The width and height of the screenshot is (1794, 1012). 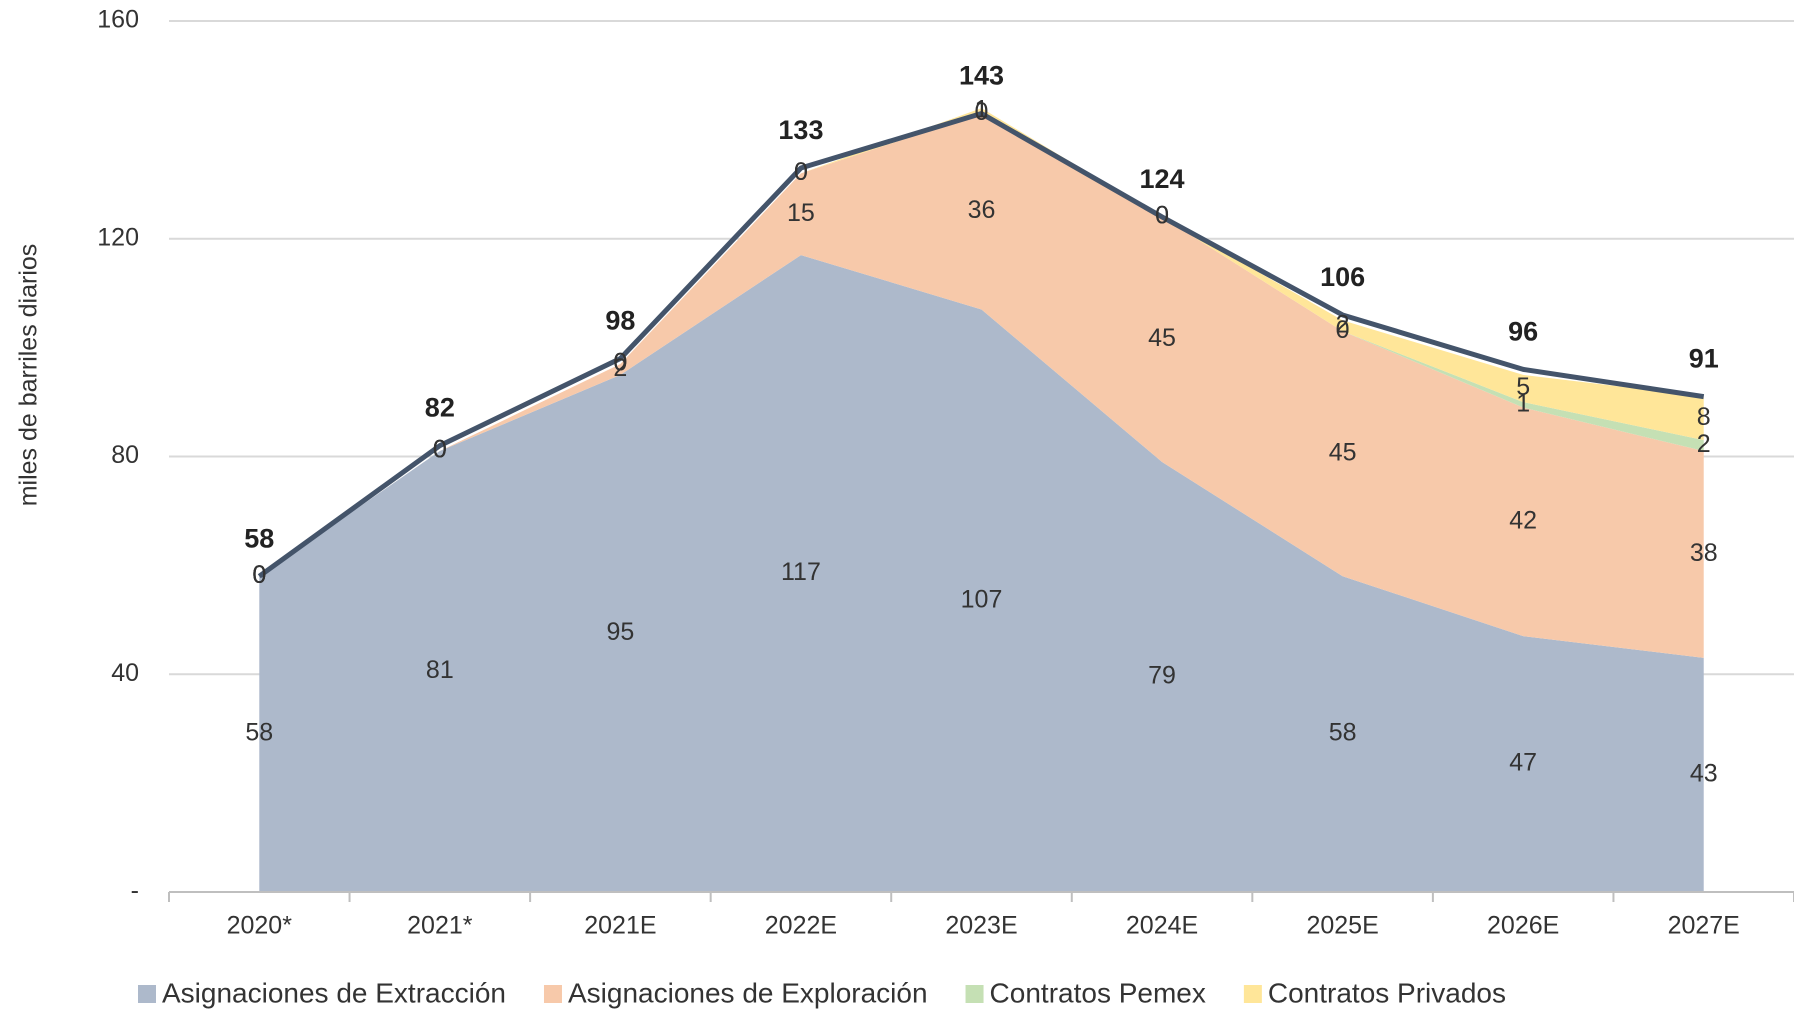 What do you see at coordinates (440, 408) in the screenshot?
I see `total-label: 82` at bounding box center [440, 408].